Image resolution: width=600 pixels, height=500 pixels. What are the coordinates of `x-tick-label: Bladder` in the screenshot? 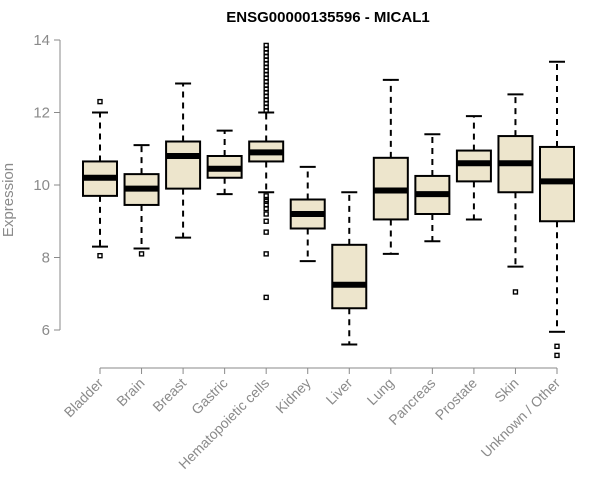 It's located at (84, 398).